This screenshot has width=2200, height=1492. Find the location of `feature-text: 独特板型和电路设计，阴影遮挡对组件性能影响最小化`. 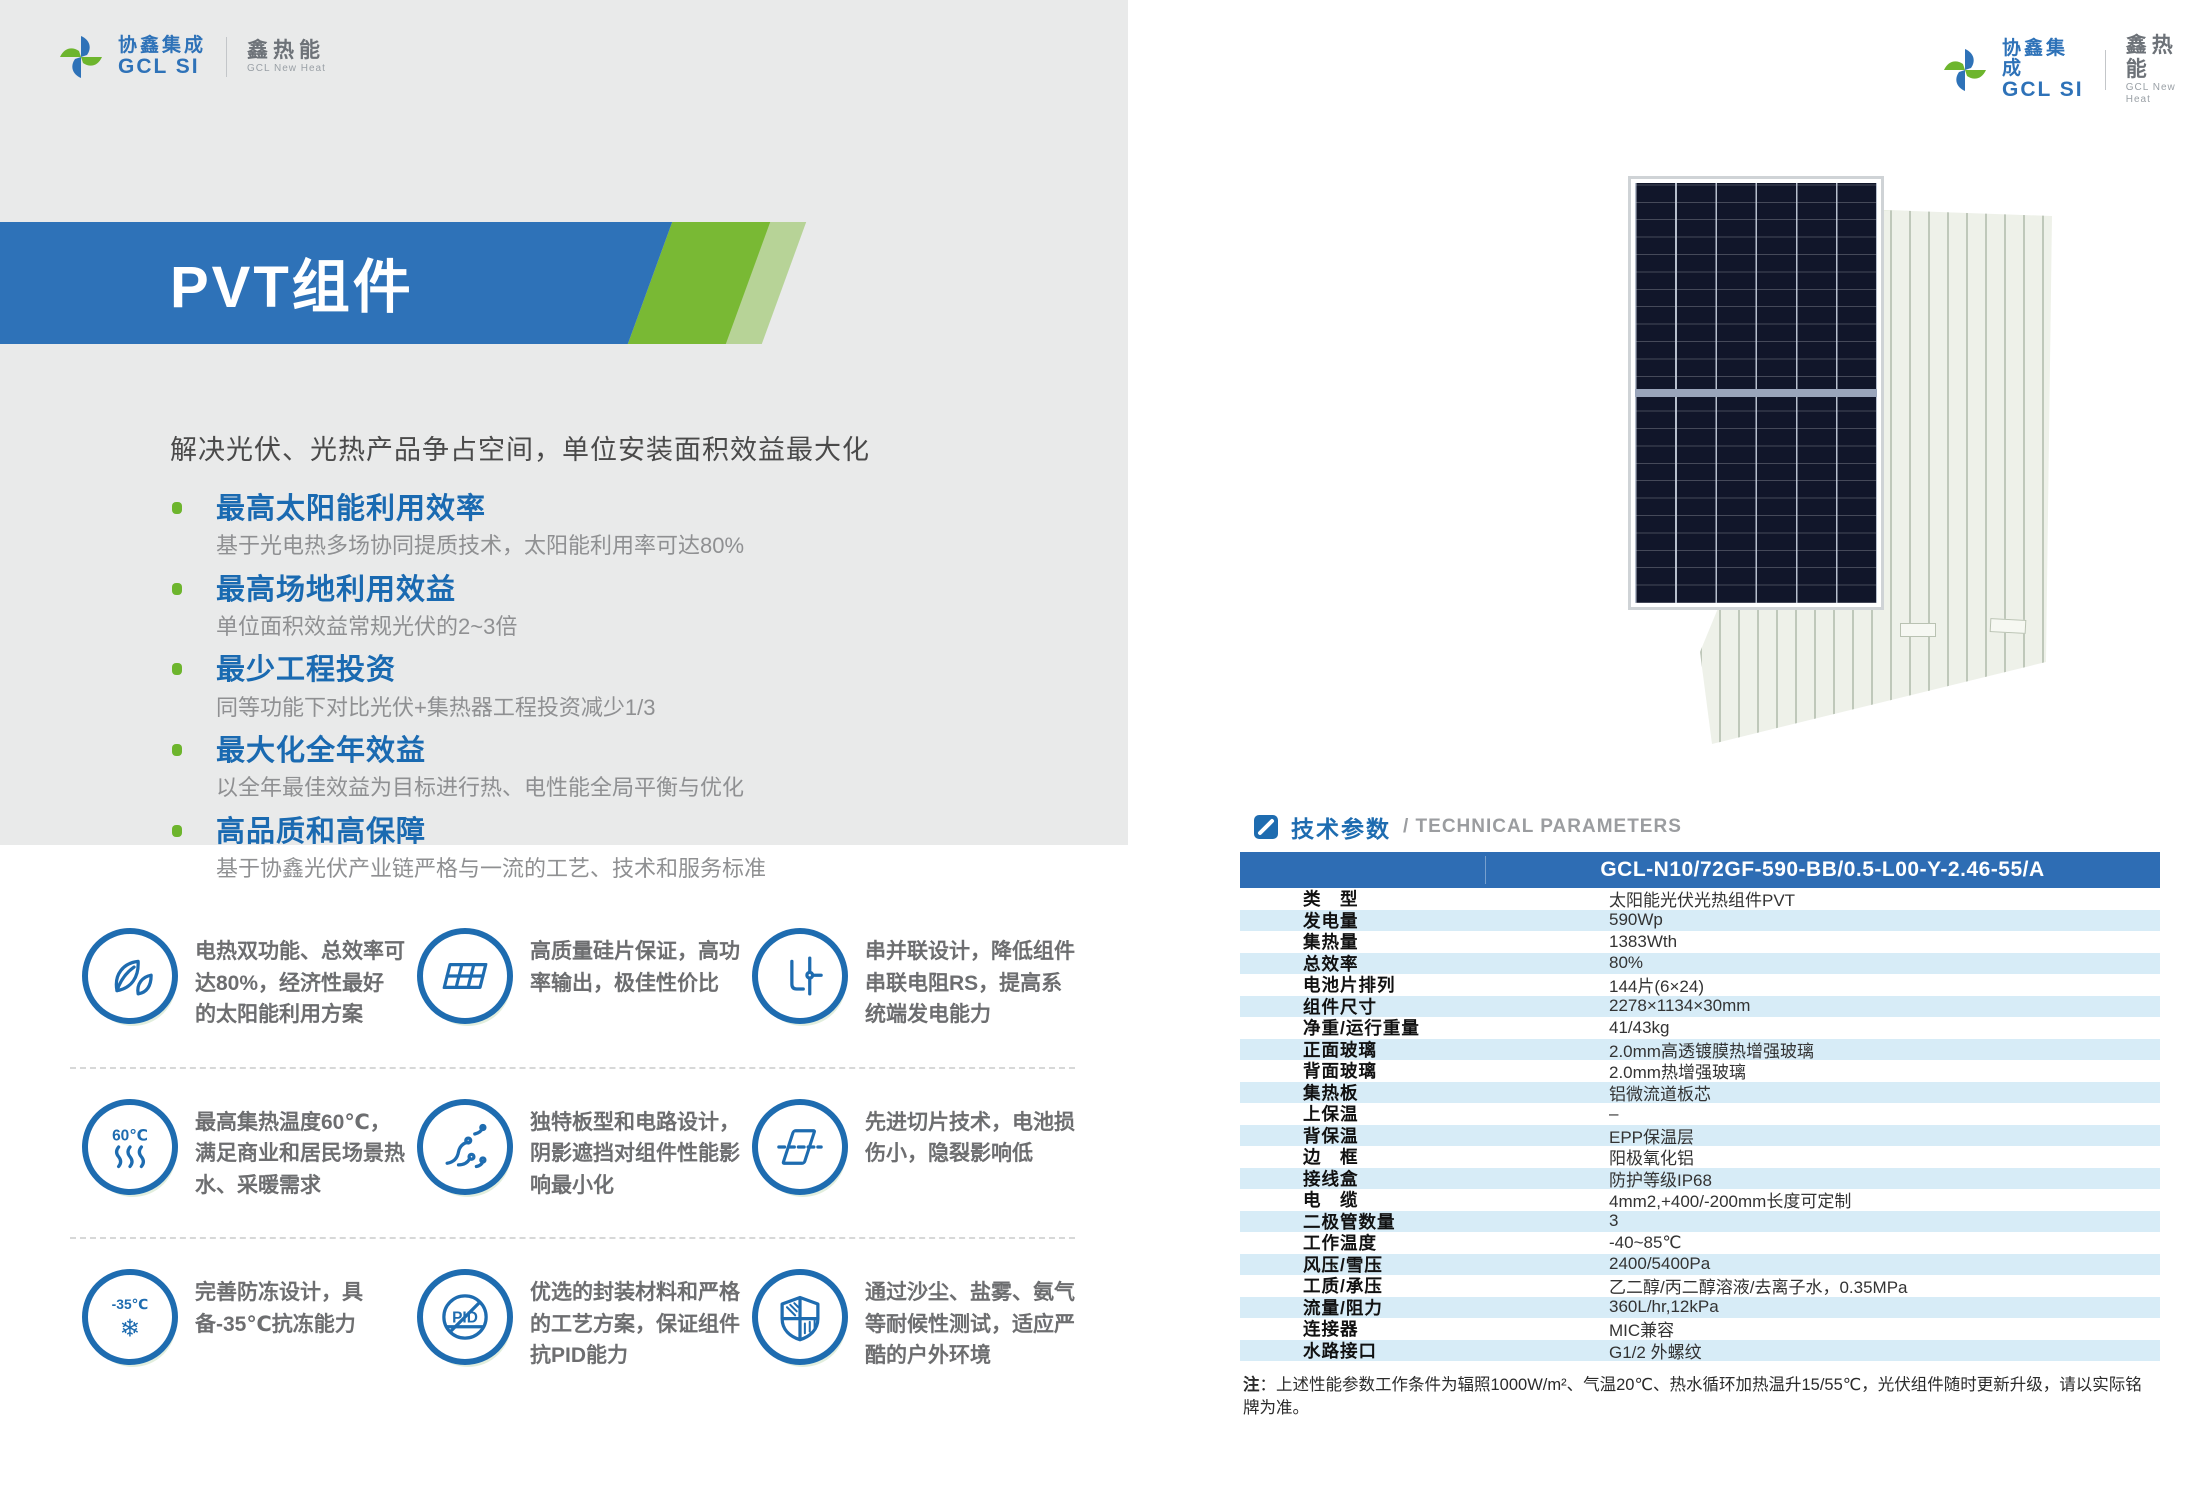

feature-text: 独特板型和电路设计，阴影遮挡对组件性能影响最小化 is located at coordinates (635, 1153).